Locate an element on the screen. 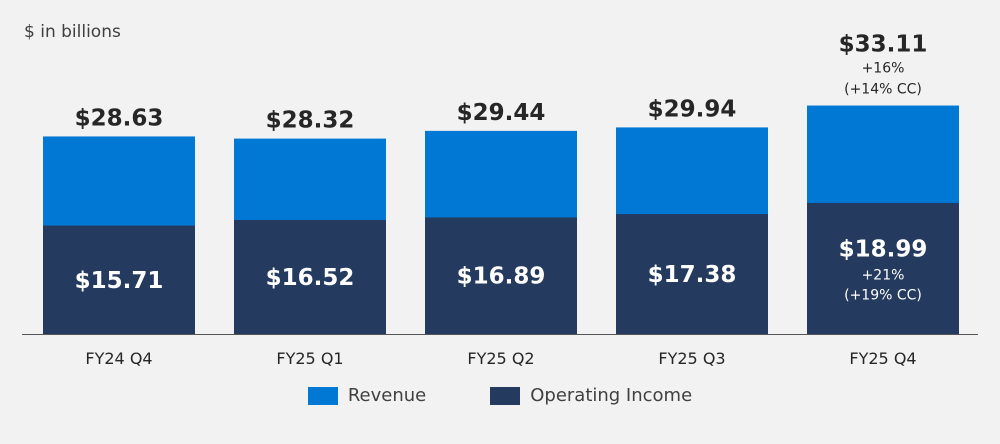  revenue-label-fy25-q1: $28.32 is located at coordinates (310, 121).